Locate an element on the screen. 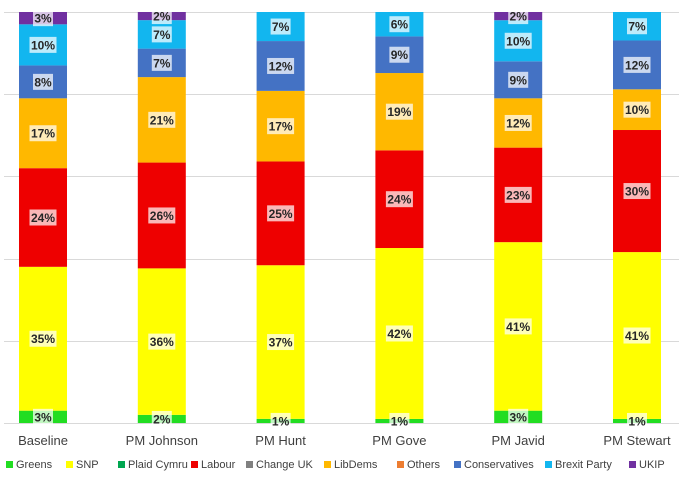  data-label-pm-johnson-libdems: 21% is located at coordinates (162, 120).